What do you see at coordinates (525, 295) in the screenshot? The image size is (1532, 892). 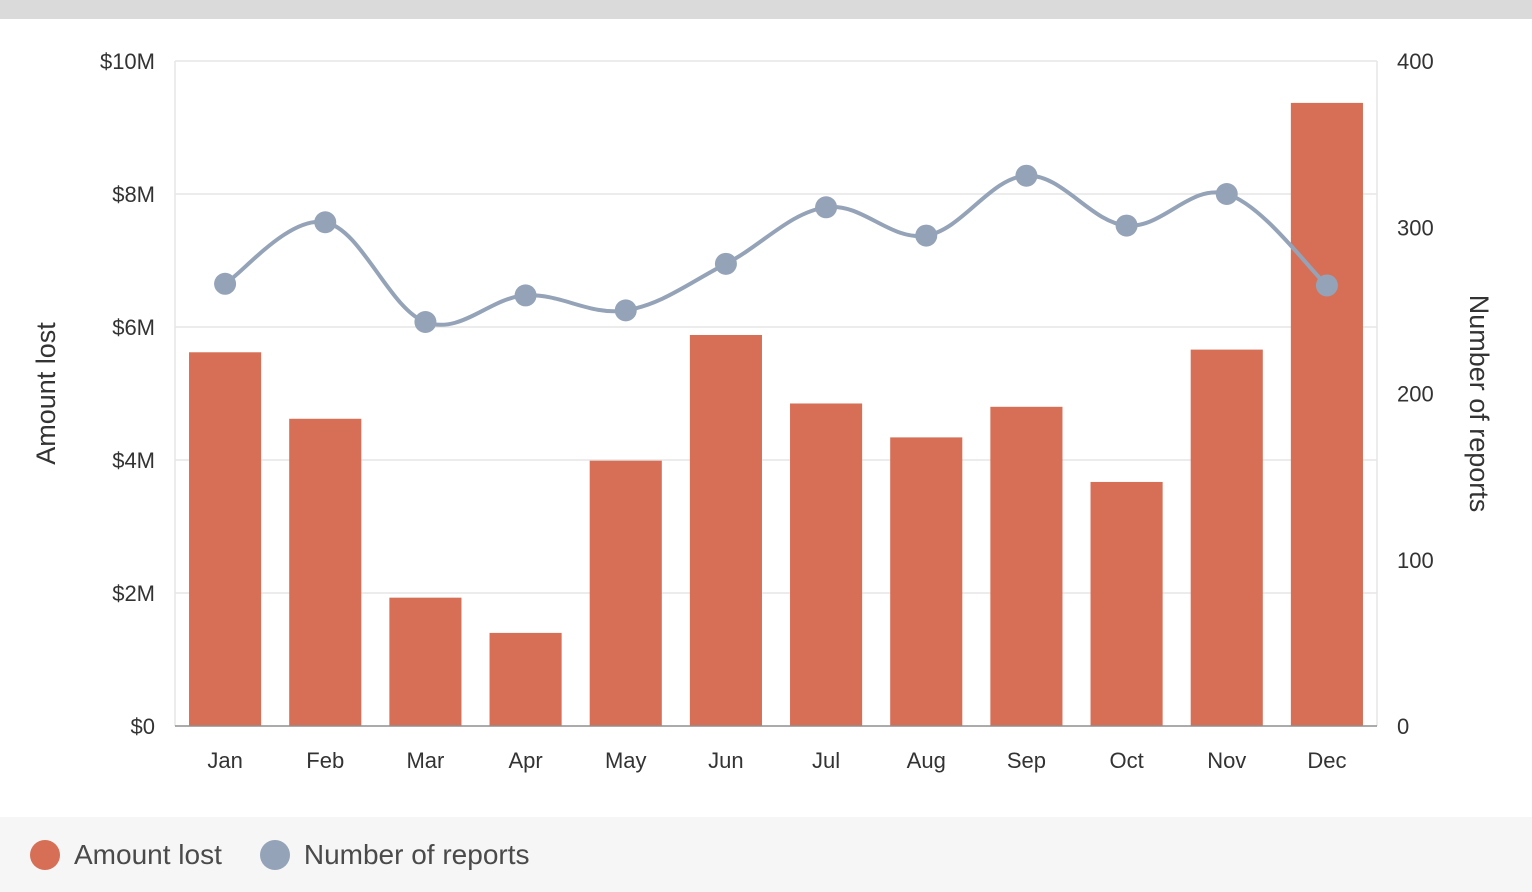 I see `point-apr` at bounding box center [525, 295].